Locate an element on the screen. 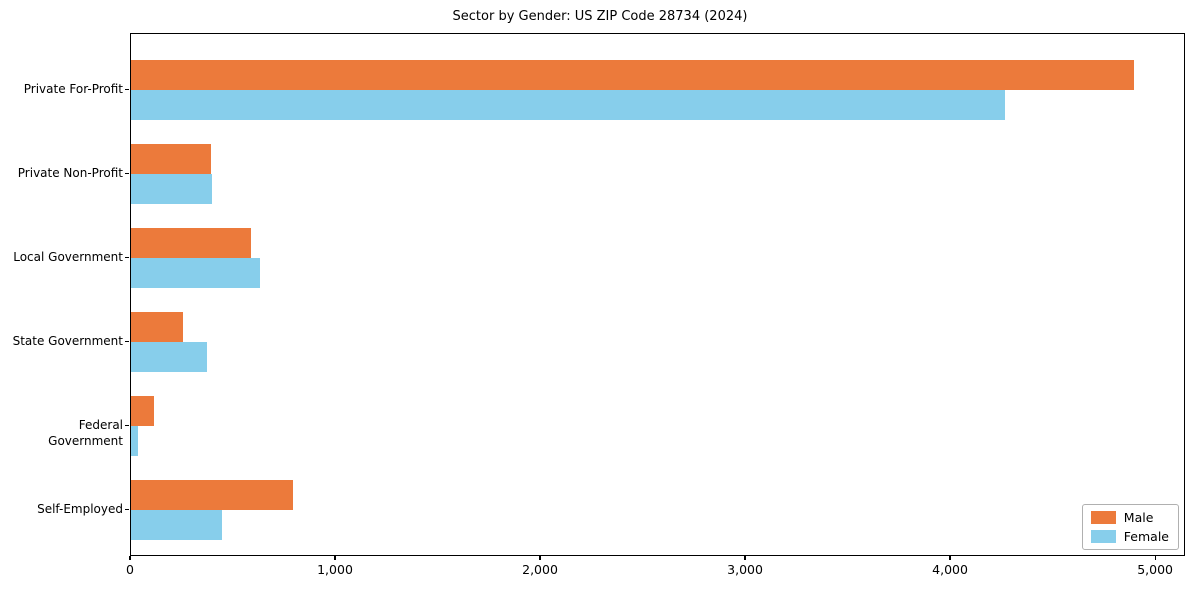  legend-row-female: Female is located at coordinates (1129, 536).